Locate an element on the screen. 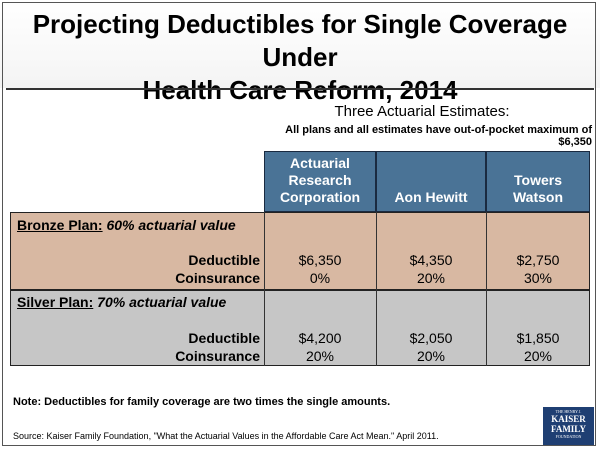 Image resolution: width=600 pixels, height=450 pixels. column-header-line: Actuarial is located at coordinates (320, 163).